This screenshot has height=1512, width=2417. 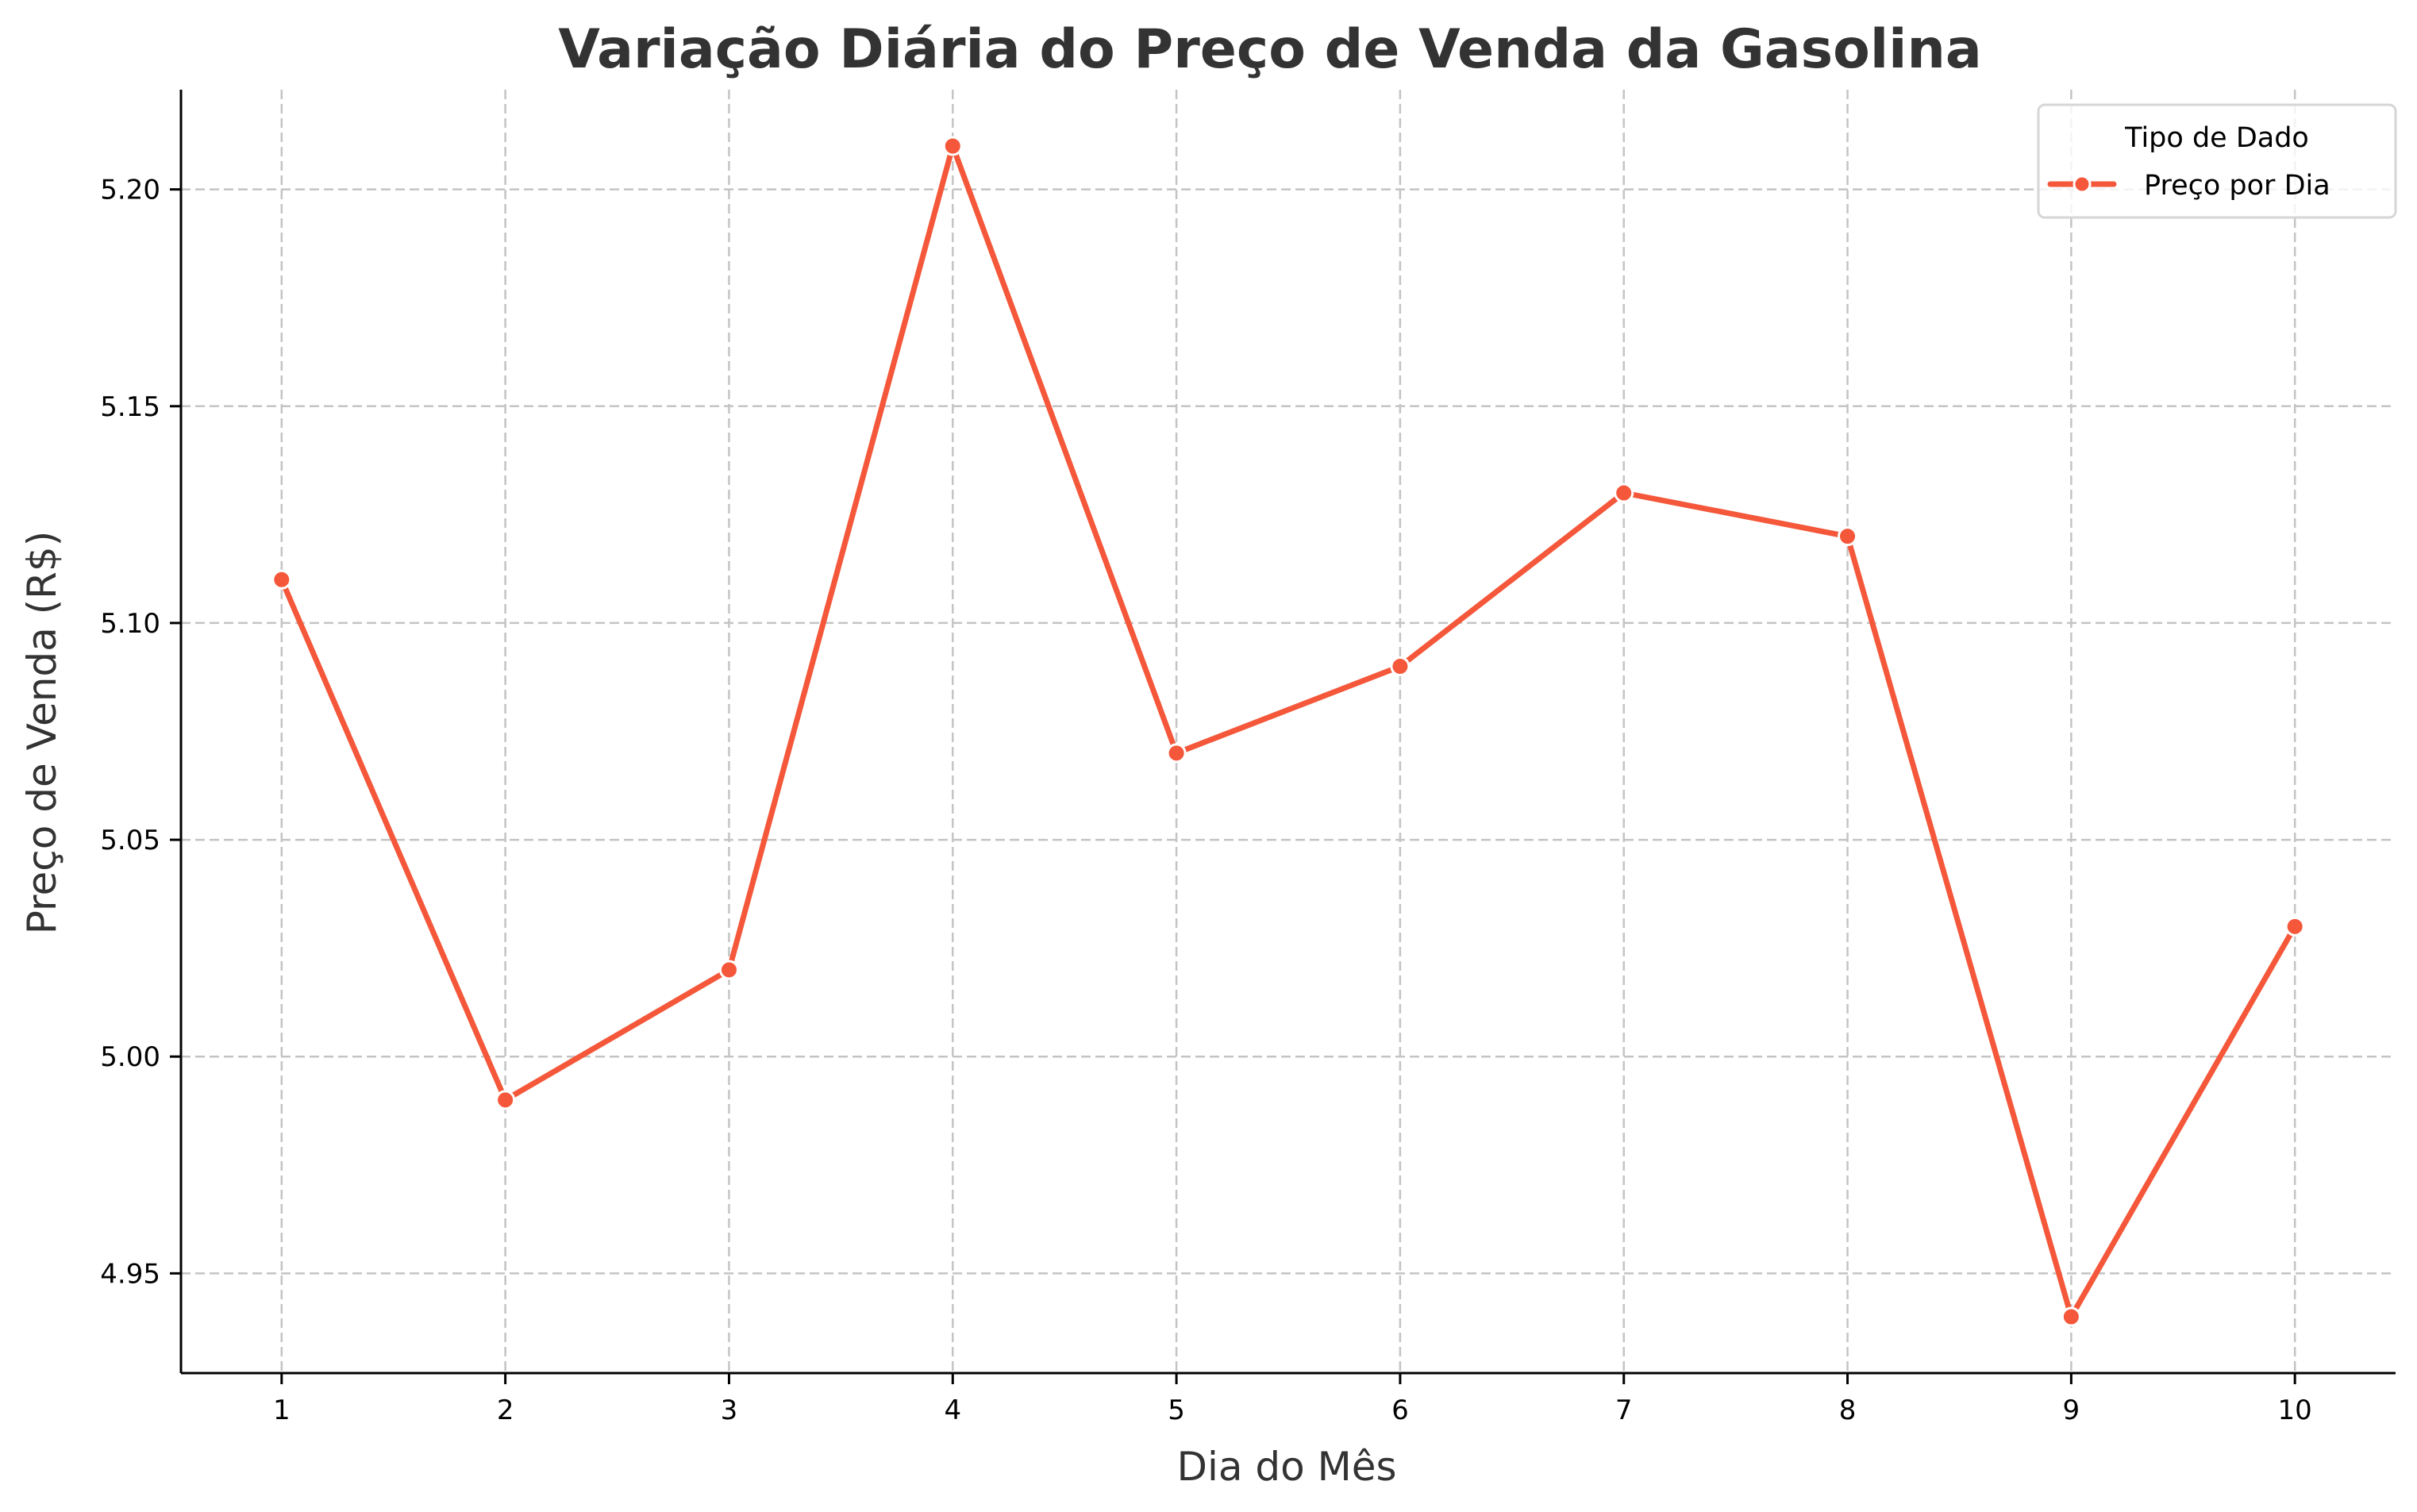 I want to click on x-tick-label-4: 4, so click(x=952, y=1410).